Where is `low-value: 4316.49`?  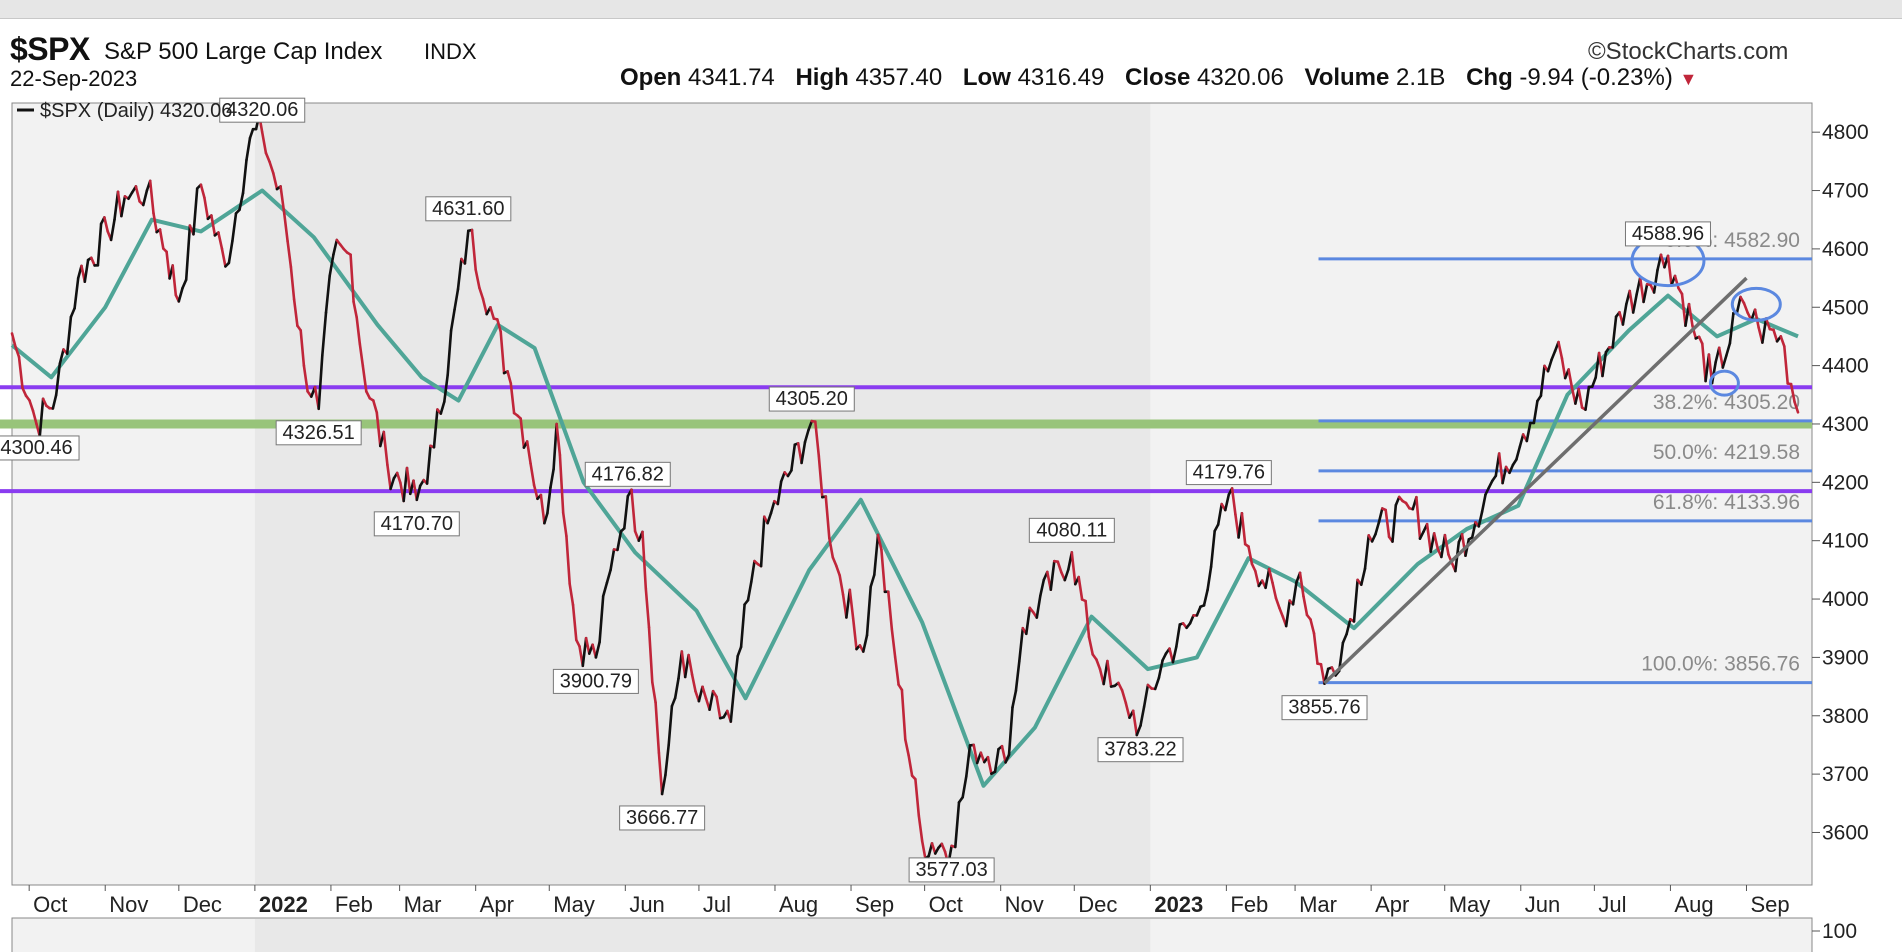 low-value: 4316.49 is located at coordinates (1061, 77).